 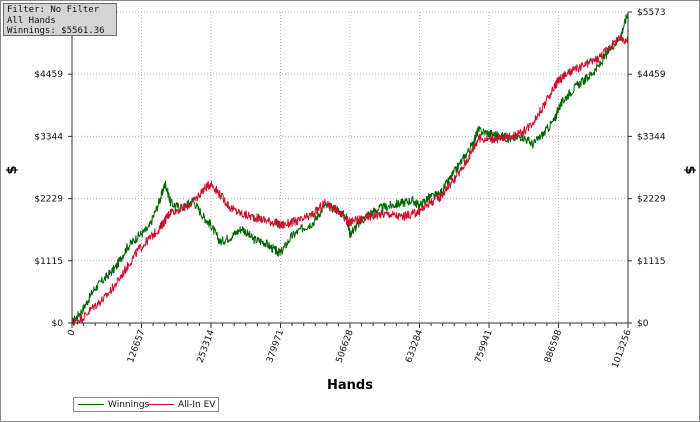 I want to click on legend-label-winnings: Winnings, so click(x=129, y=405).